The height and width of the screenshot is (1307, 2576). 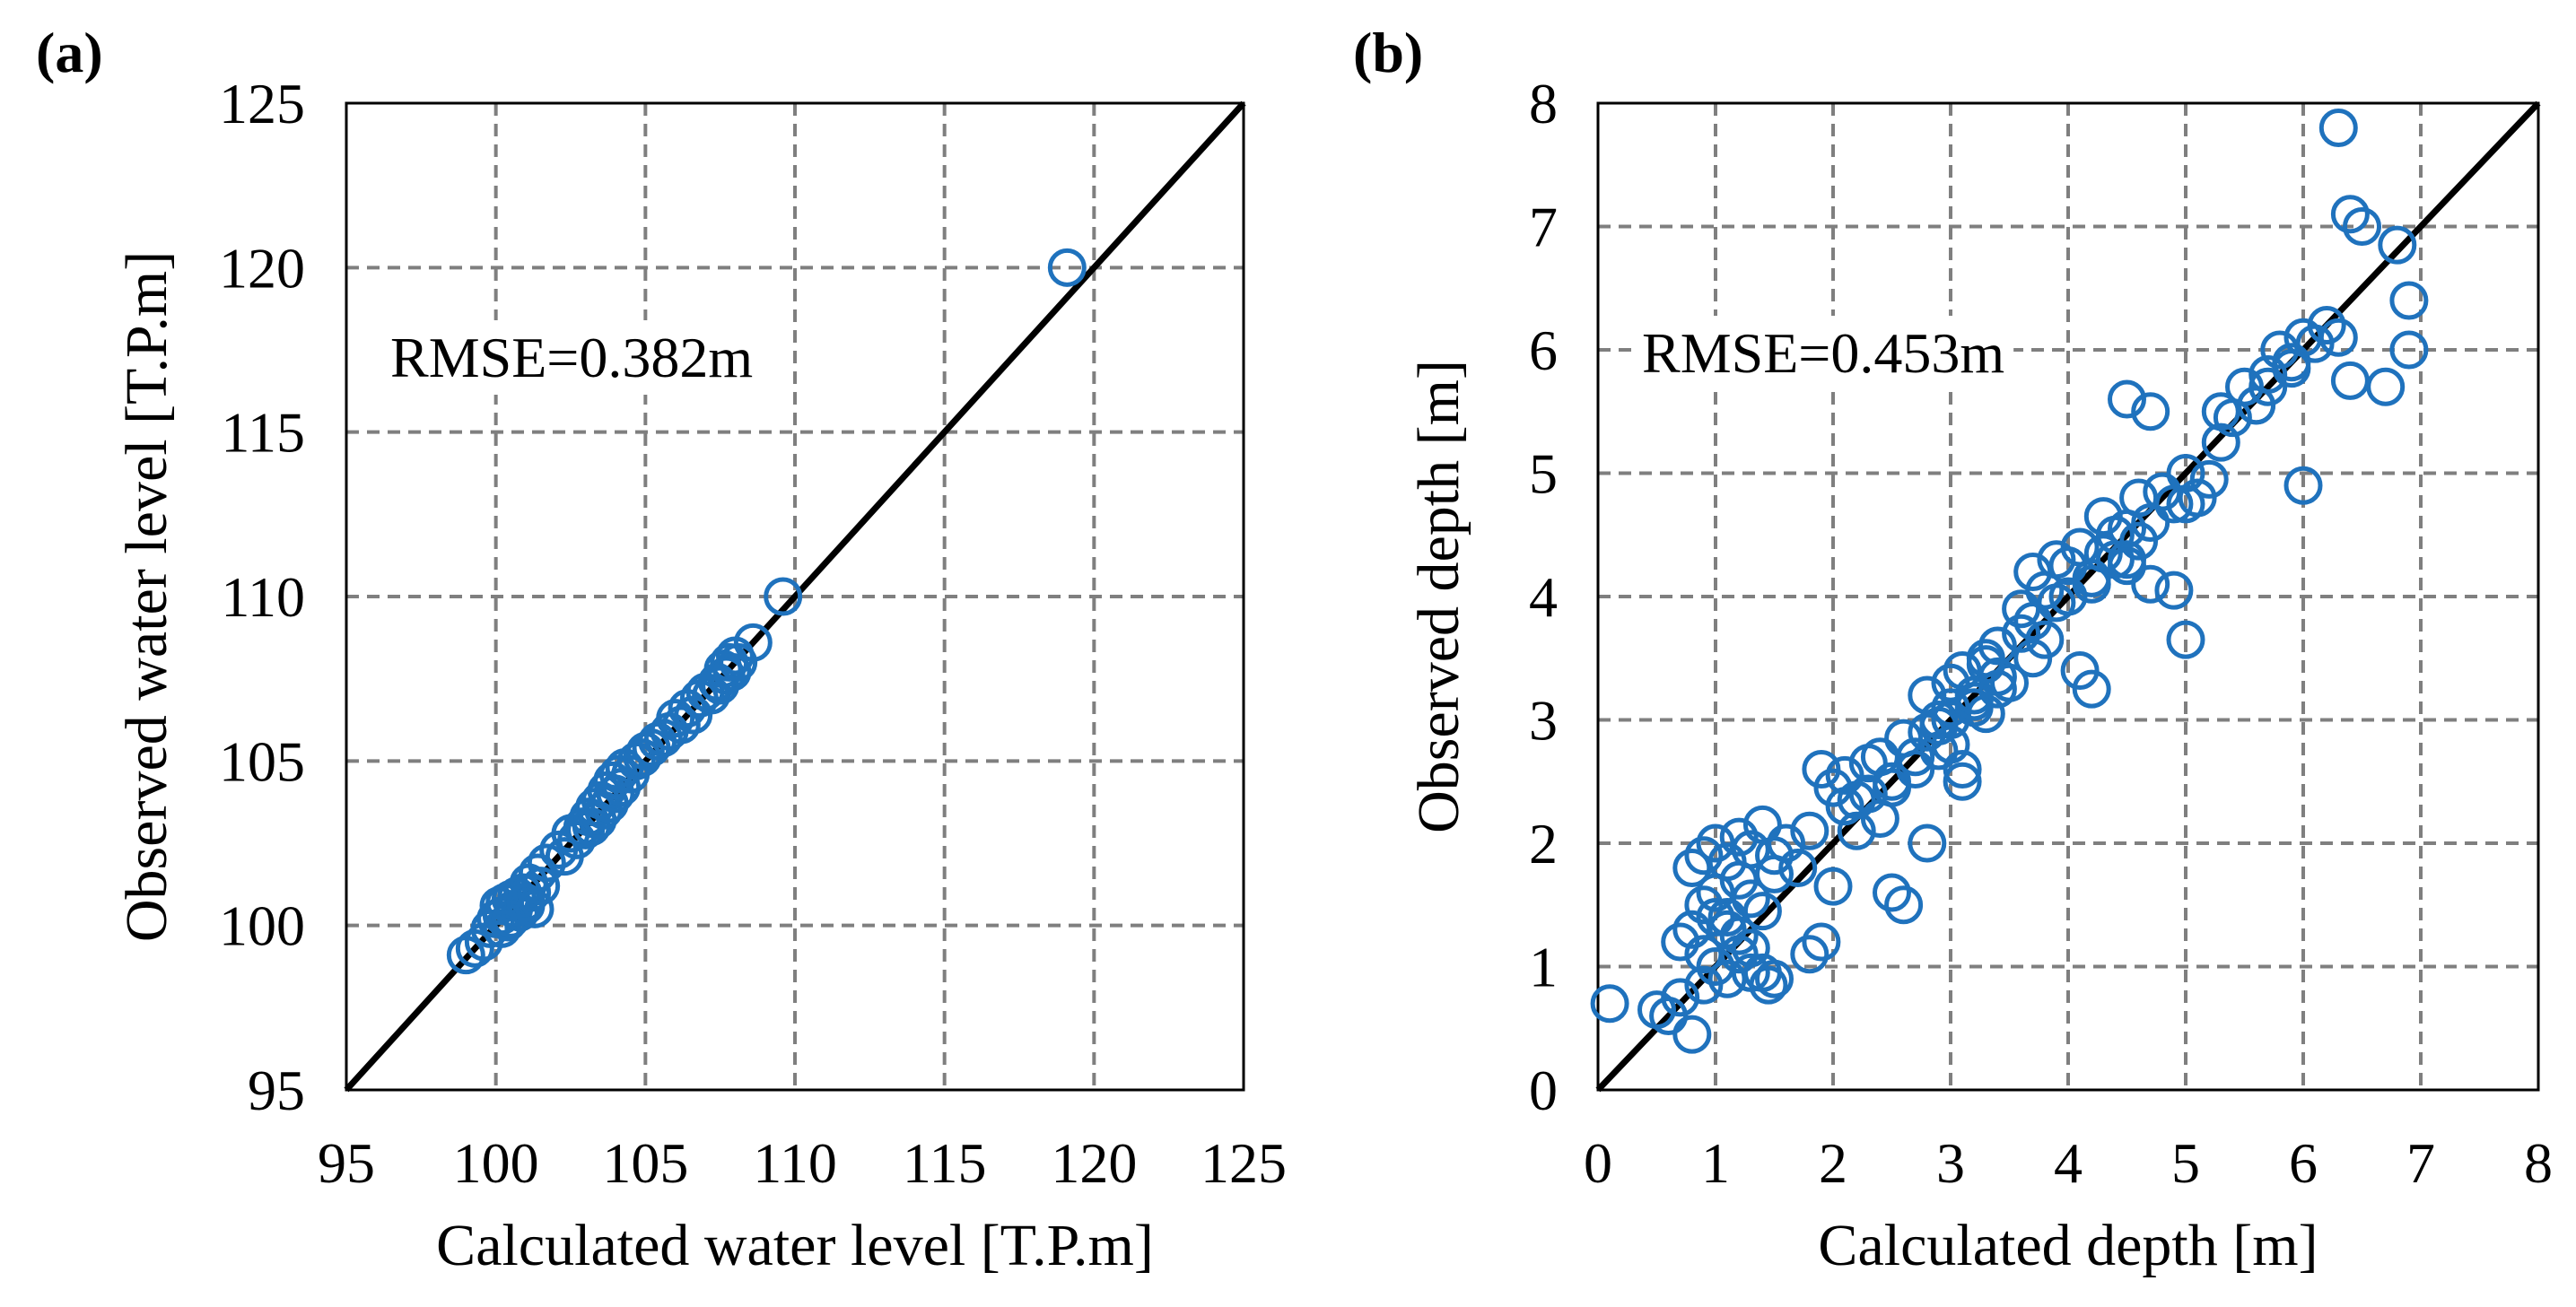 What do you see at coordinates (263, 597) in the screenshot?
I see `y-tick-label: 110` at bounding box center [263, 597].